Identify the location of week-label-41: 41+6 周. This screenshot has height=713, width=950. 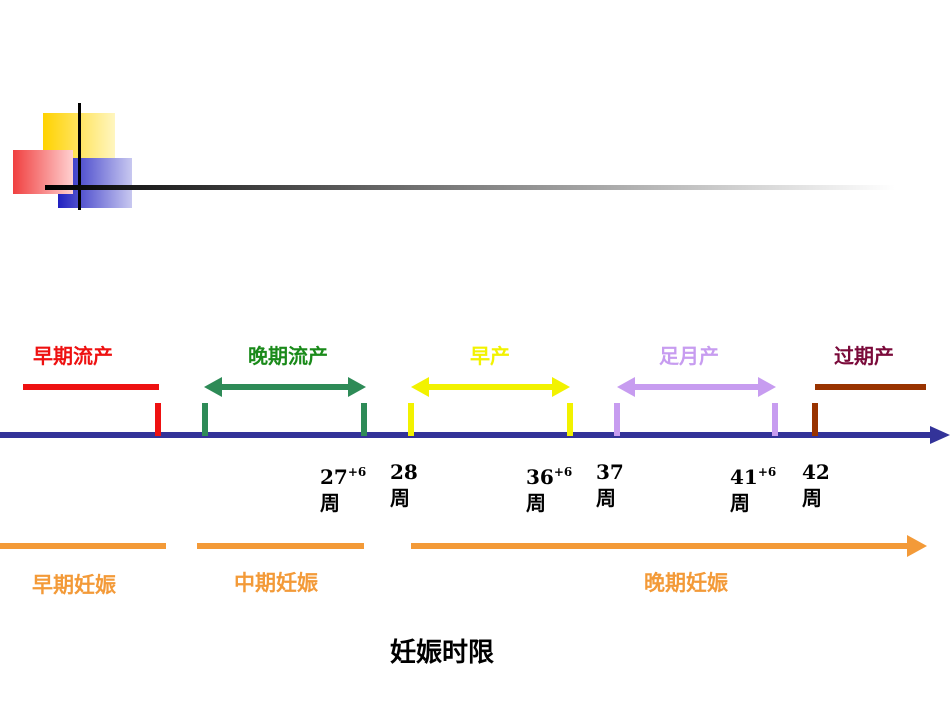
(753, 487).